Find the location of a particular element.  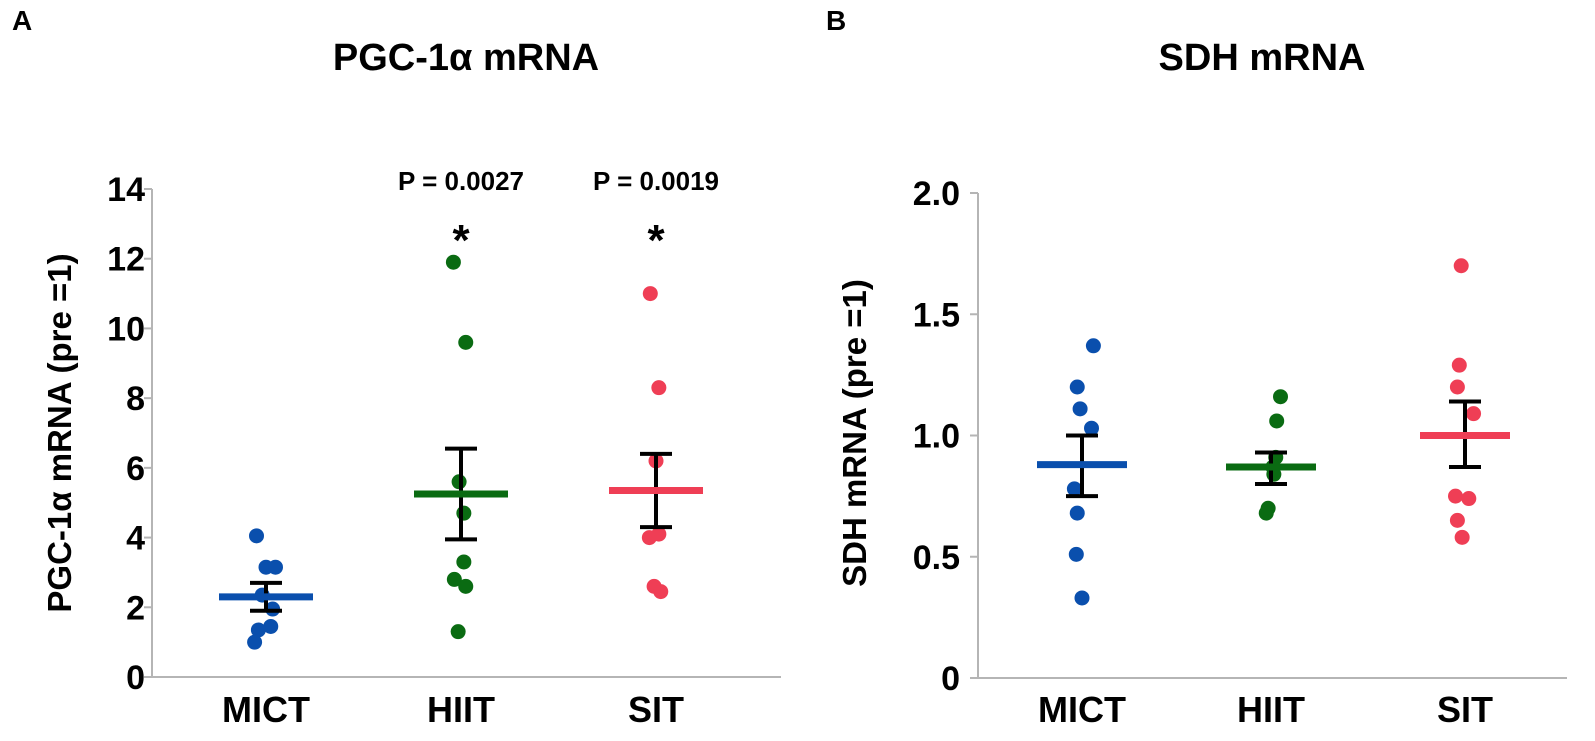

panel-b-category-label: MICT is located at coordinates (1082, 709).